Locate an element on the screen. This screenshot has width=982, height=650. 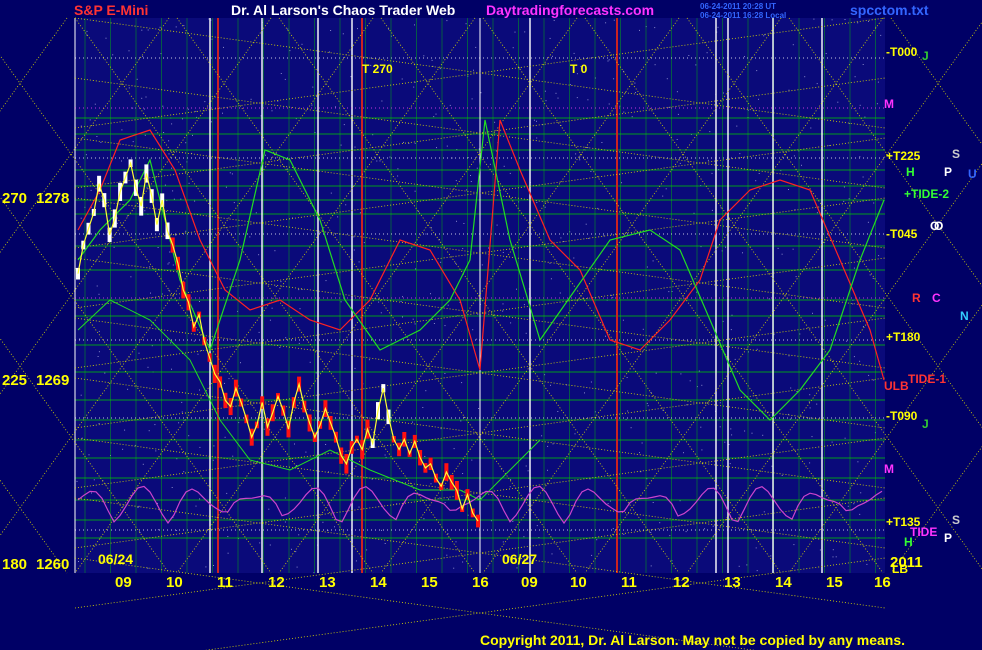
data-file-label: spcctom.txt is located at coordinates (889, 10).